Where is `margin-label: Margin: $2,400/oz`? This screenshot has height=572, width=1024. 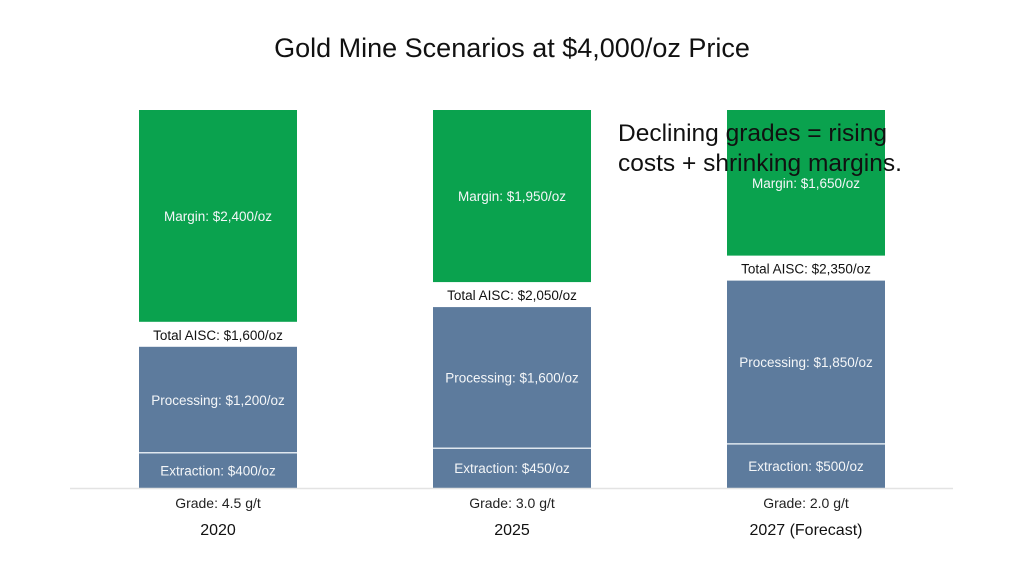
margin-label: Margin: $2,400/oz is located at coordinates (218, 216).